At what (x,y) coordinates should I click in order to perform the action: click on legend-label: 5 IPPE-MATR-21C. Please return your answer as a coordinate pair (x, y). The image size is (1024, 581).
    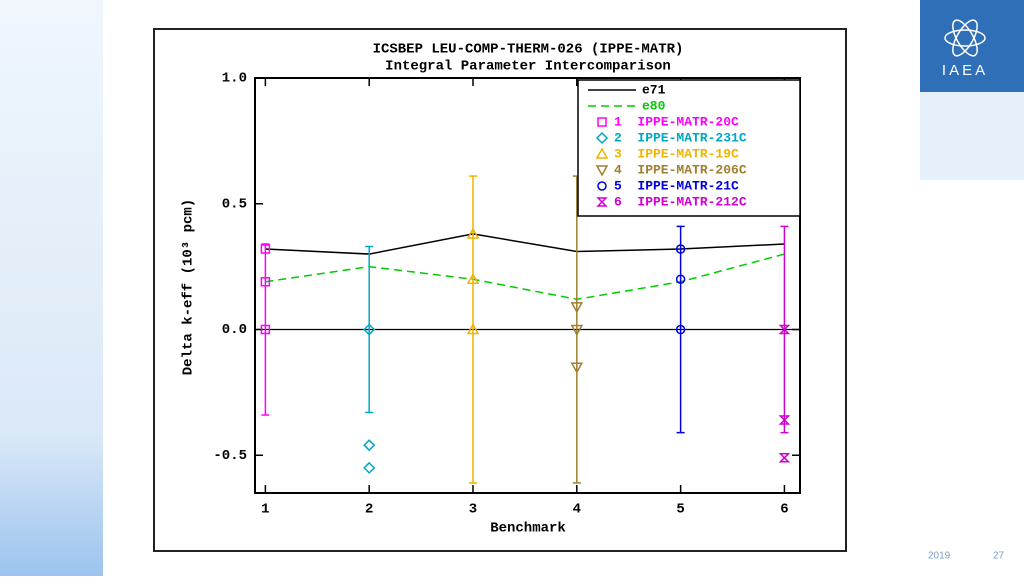
    Looking at the image, I should click on (676, 185).